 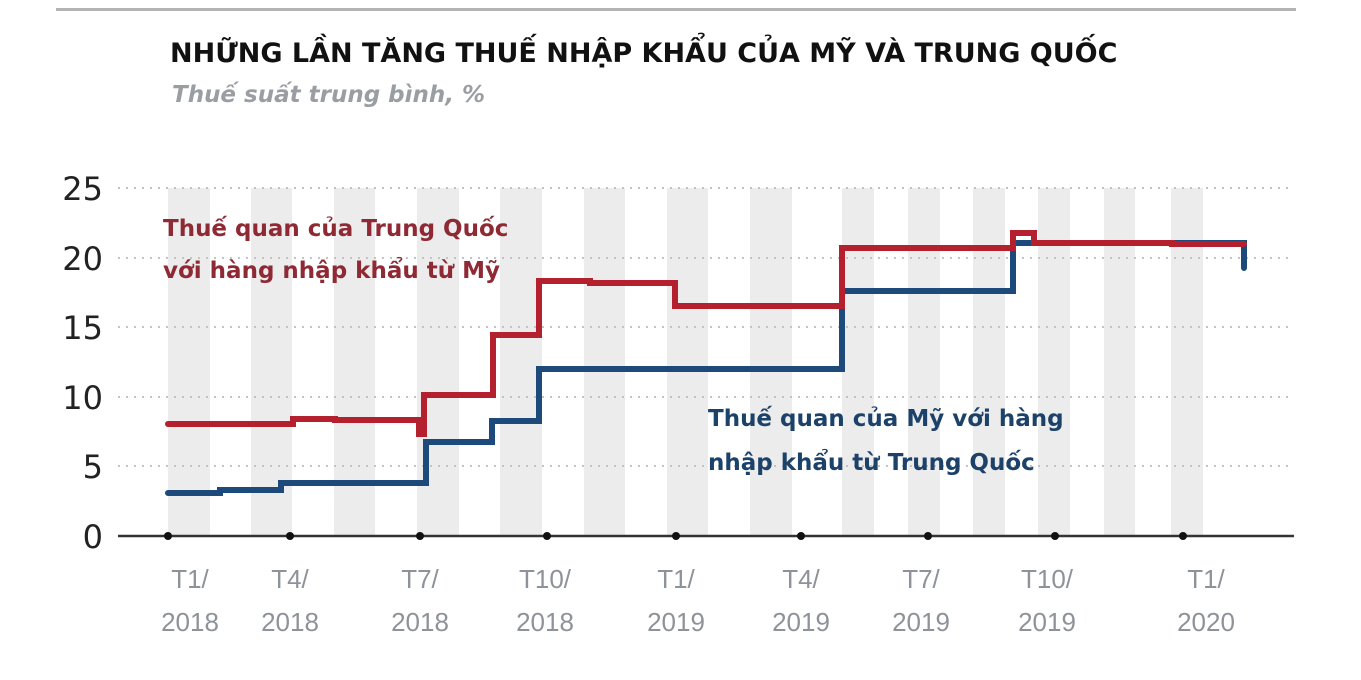 I want to click on y-tick-20: 20, so click(x=82, y=259).